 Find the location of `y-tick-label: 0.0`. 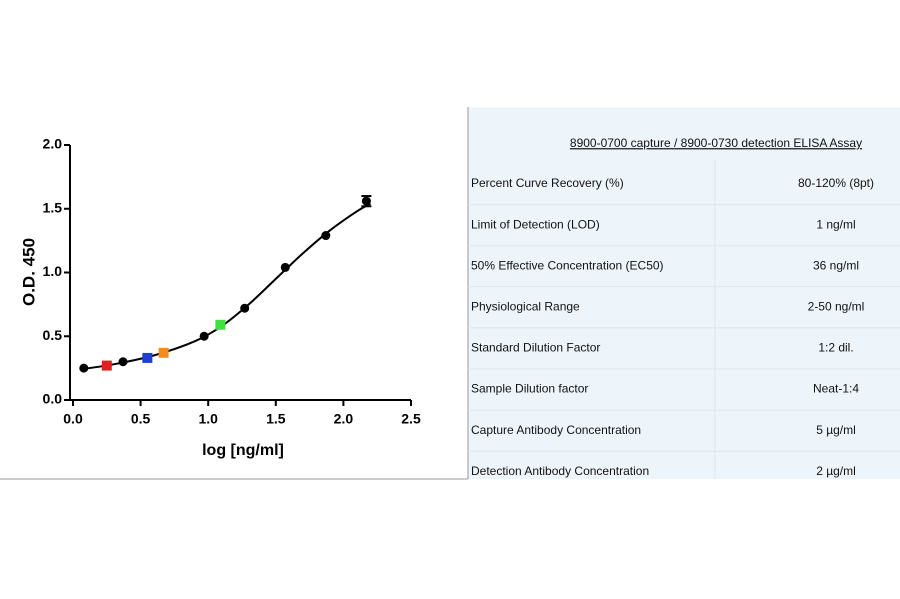

y-tick-label: 0.0 is located at coordinates (53, 399).